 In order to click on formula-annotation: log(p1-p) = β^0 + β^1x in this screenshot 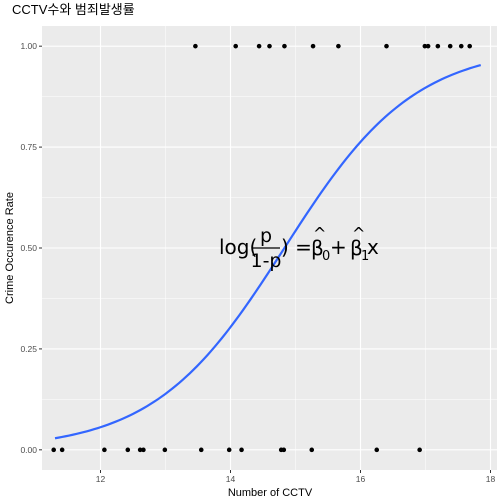, I will do `click(299, 248)`.